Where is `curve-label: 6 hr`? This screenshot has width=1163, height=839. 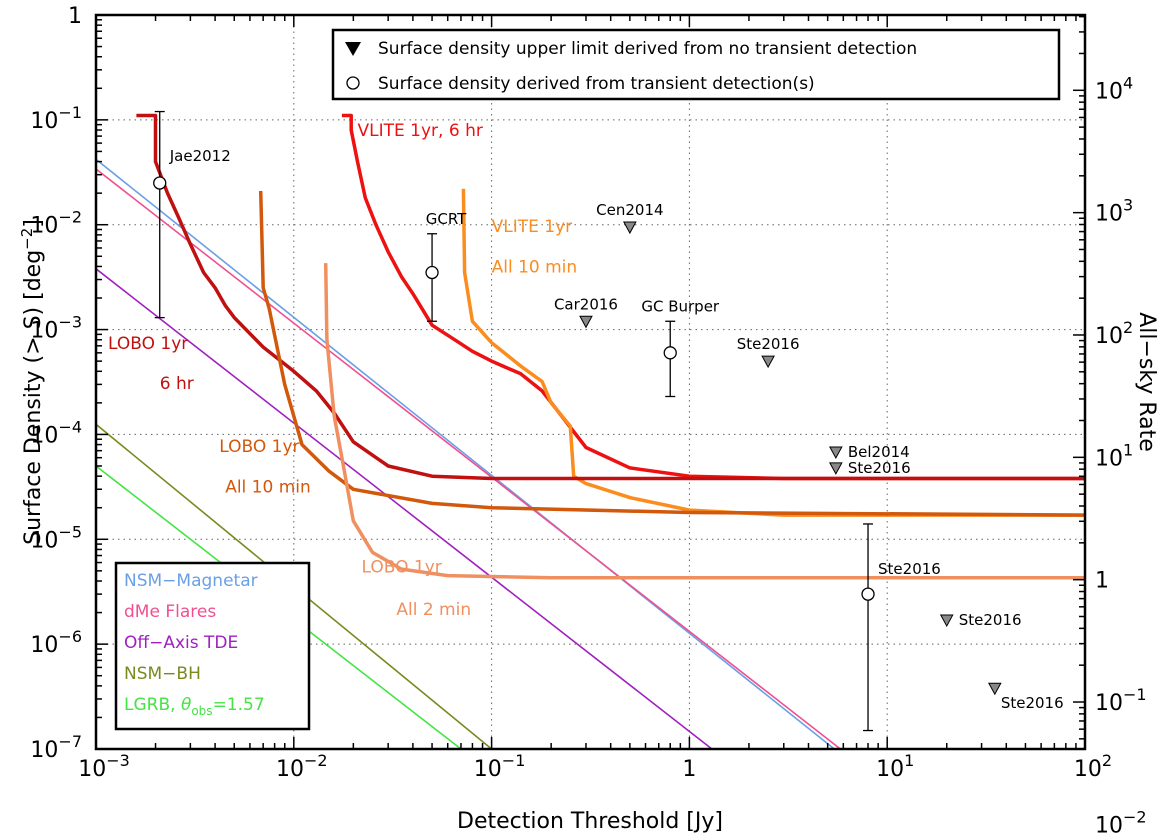
curve-label: 6 hr is located at coordinates (177, 384).